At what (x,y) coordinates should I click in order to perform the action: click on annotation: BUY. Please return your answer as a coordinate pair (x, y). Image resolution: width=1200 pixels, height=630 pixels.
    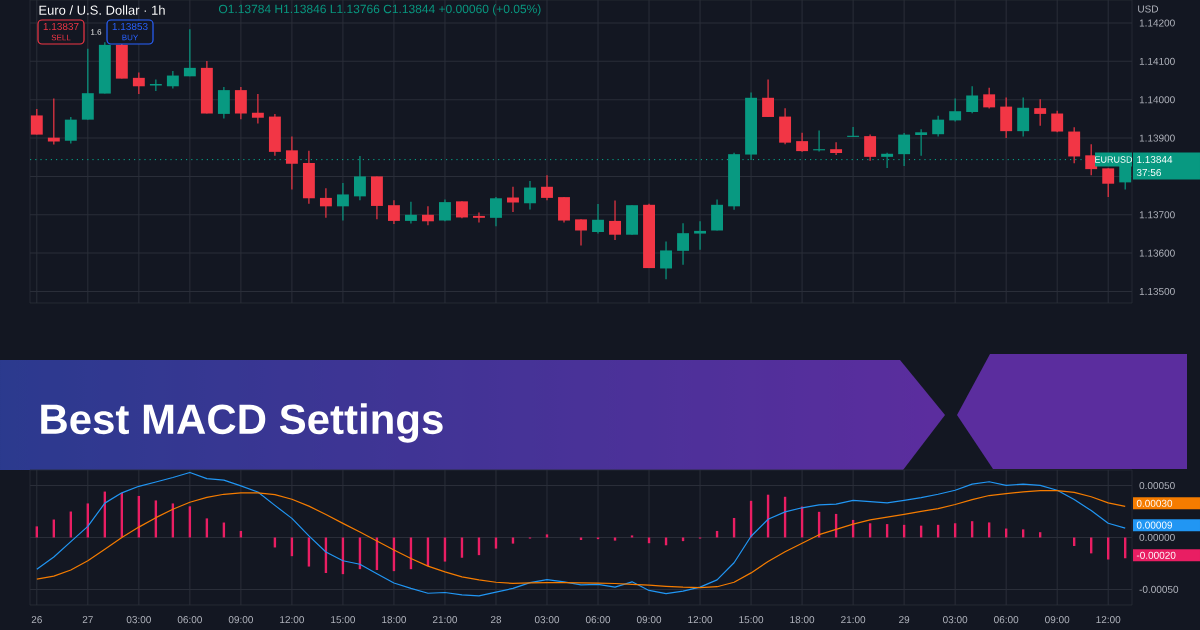
    Looking at the image, I should click on (130, 37).